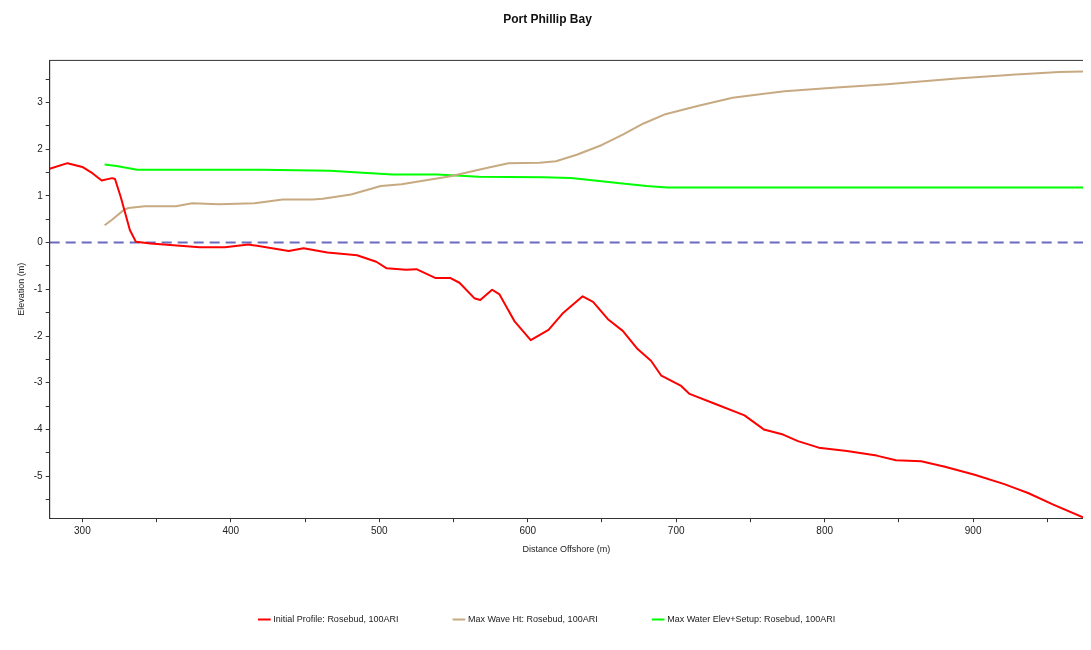 The width and height of the screenshot is (1091, 650). I want to click on legend-label: Max Wave Ht: Rosebud, 100ARI, so click(532, 618).